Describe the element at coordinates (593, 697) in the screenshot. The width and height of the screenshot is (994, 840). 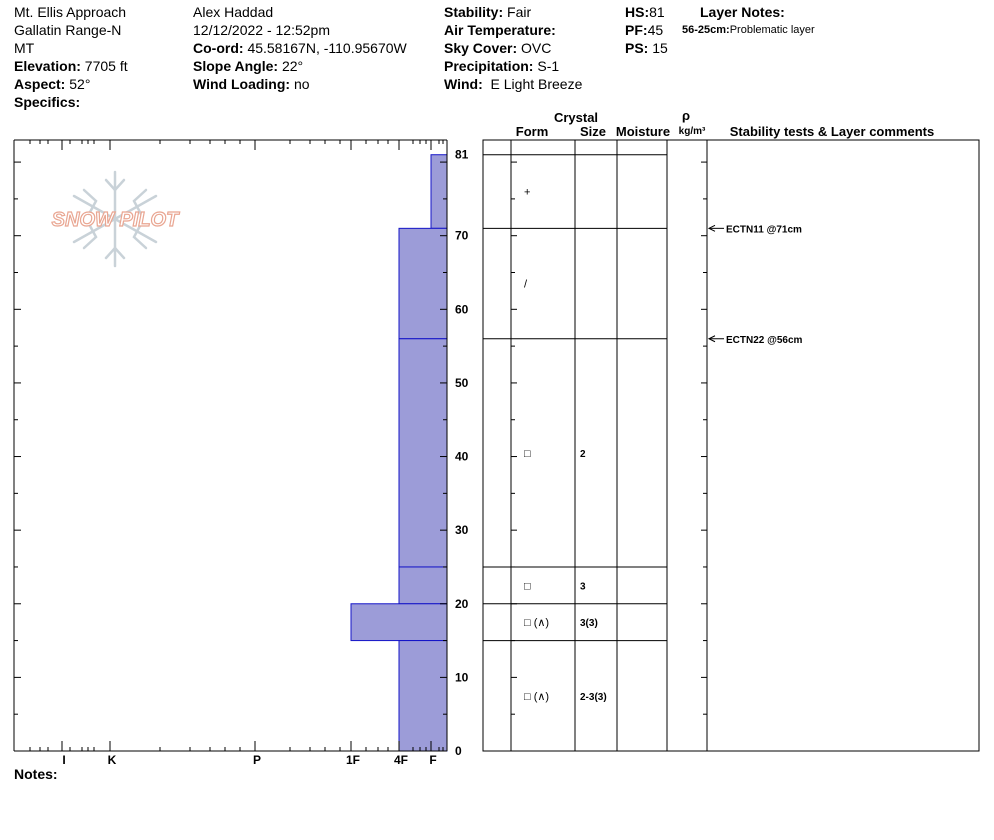
I see `layer-size-5: 2-3(3)` at that location.